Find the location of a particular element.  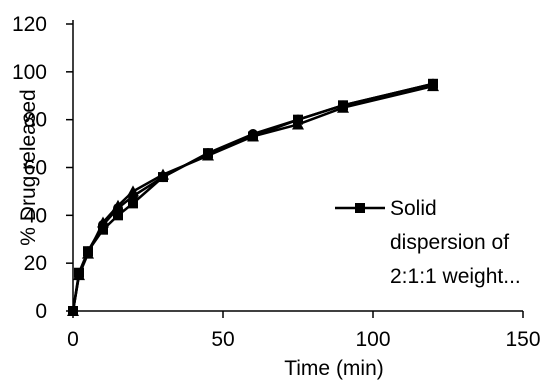

legend-label-line: Solid is located at coordinates (413, 208).